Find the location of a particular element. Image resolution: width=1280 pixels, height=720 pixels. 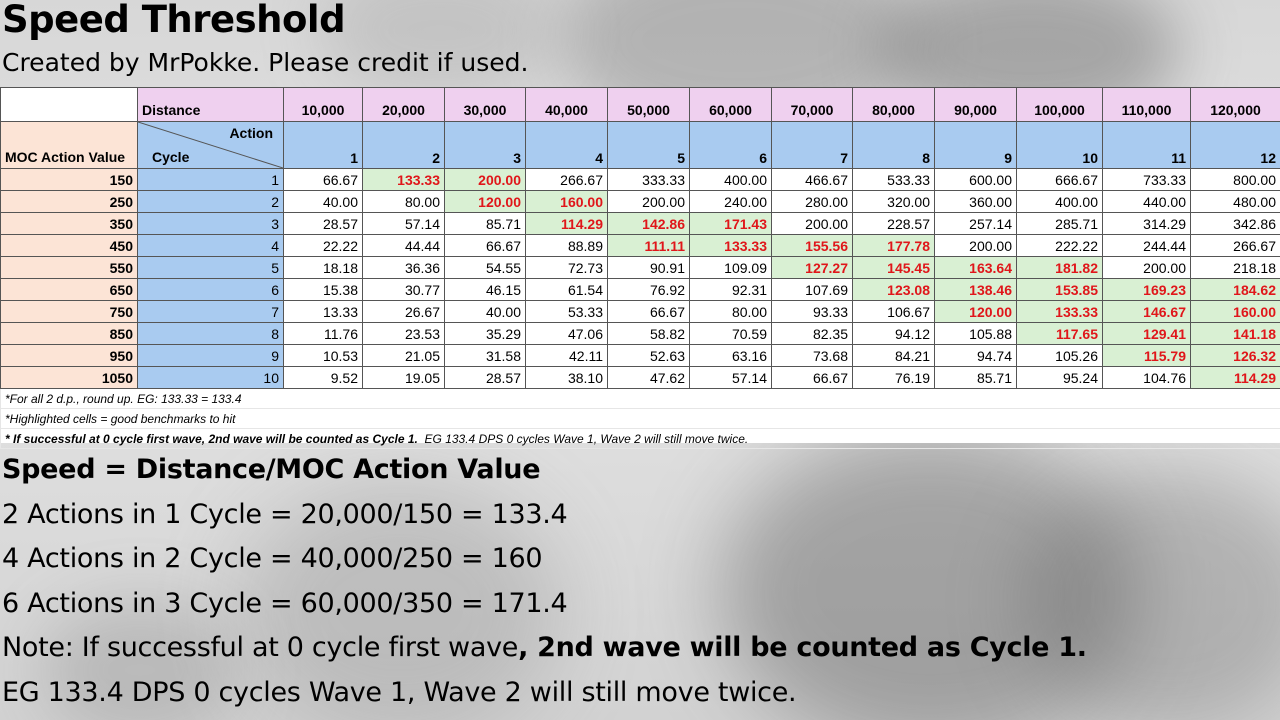

moc-value-cell: 450 is located at coordinates (69, 245).